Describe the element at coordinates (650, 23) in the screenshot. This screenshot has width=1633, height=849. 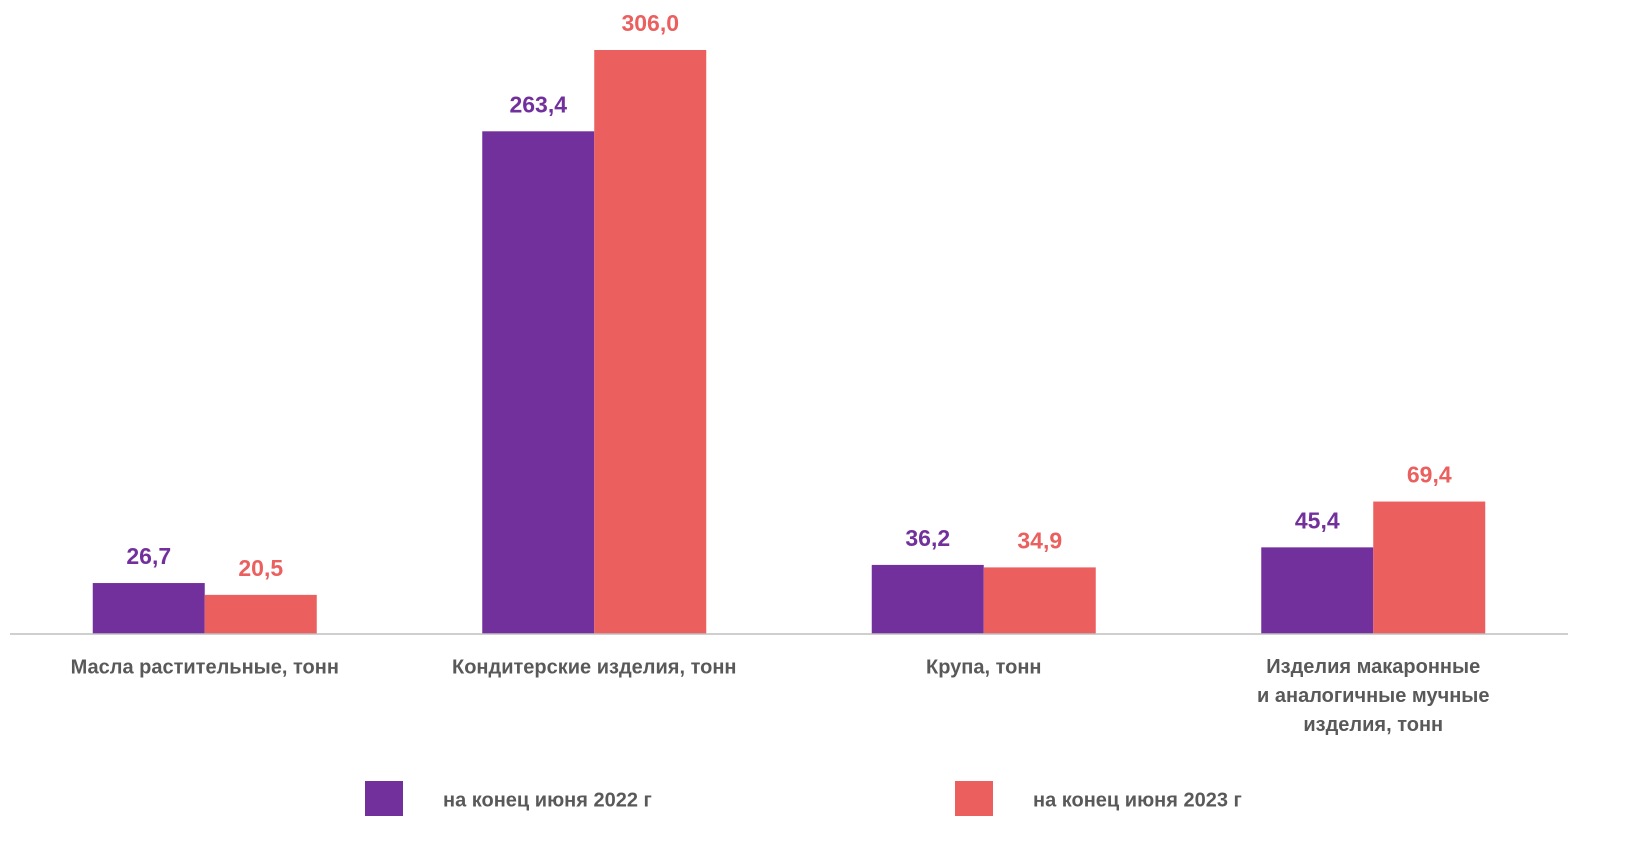
I see `value-label: 306,0` at that location.